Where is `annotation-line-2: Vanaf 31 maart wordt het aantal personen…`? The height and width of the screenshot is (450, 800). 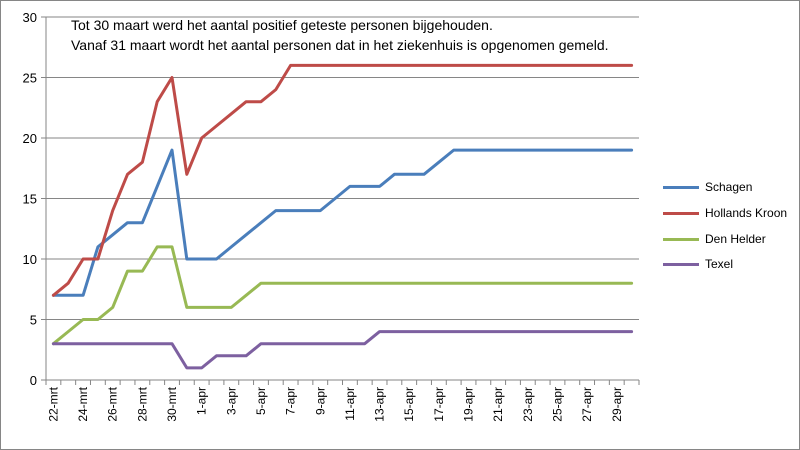
annotation-line-2: Vanaf 31 maart wordt het aantal personen… is located at coordinates (340, 45).